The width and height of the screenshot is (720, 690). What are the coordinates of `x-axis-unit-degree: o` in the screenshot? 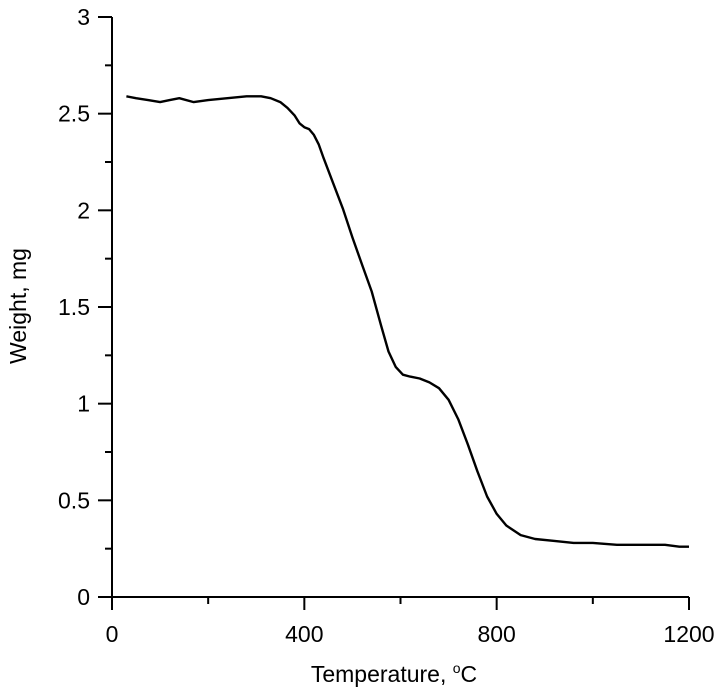 It's located at (457, 668).